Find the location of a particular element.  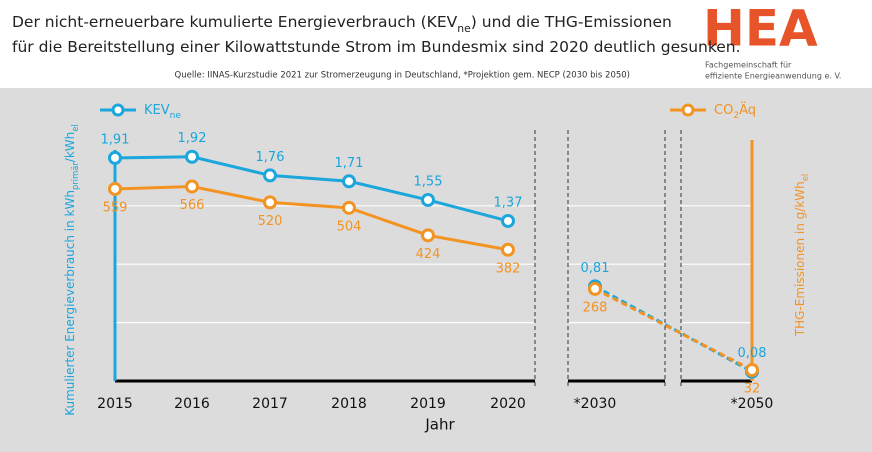

data-label: 1,71 is located at coordinates (349, 163).